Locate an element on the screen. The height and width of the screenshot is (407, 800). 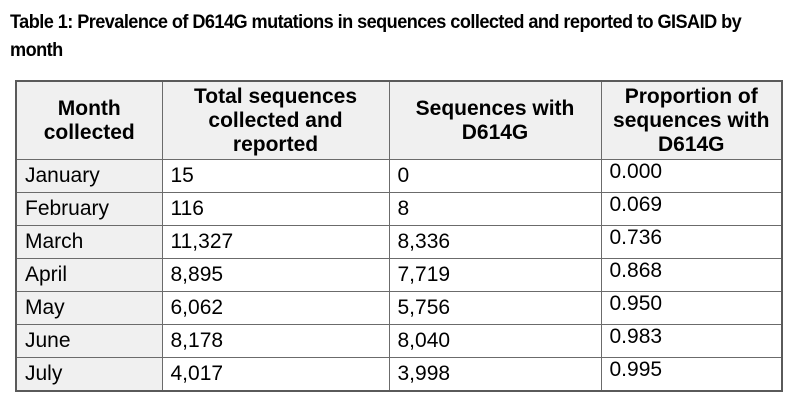
cell-sequences-d614g: 8,336 is located at coordinates (495, 242).